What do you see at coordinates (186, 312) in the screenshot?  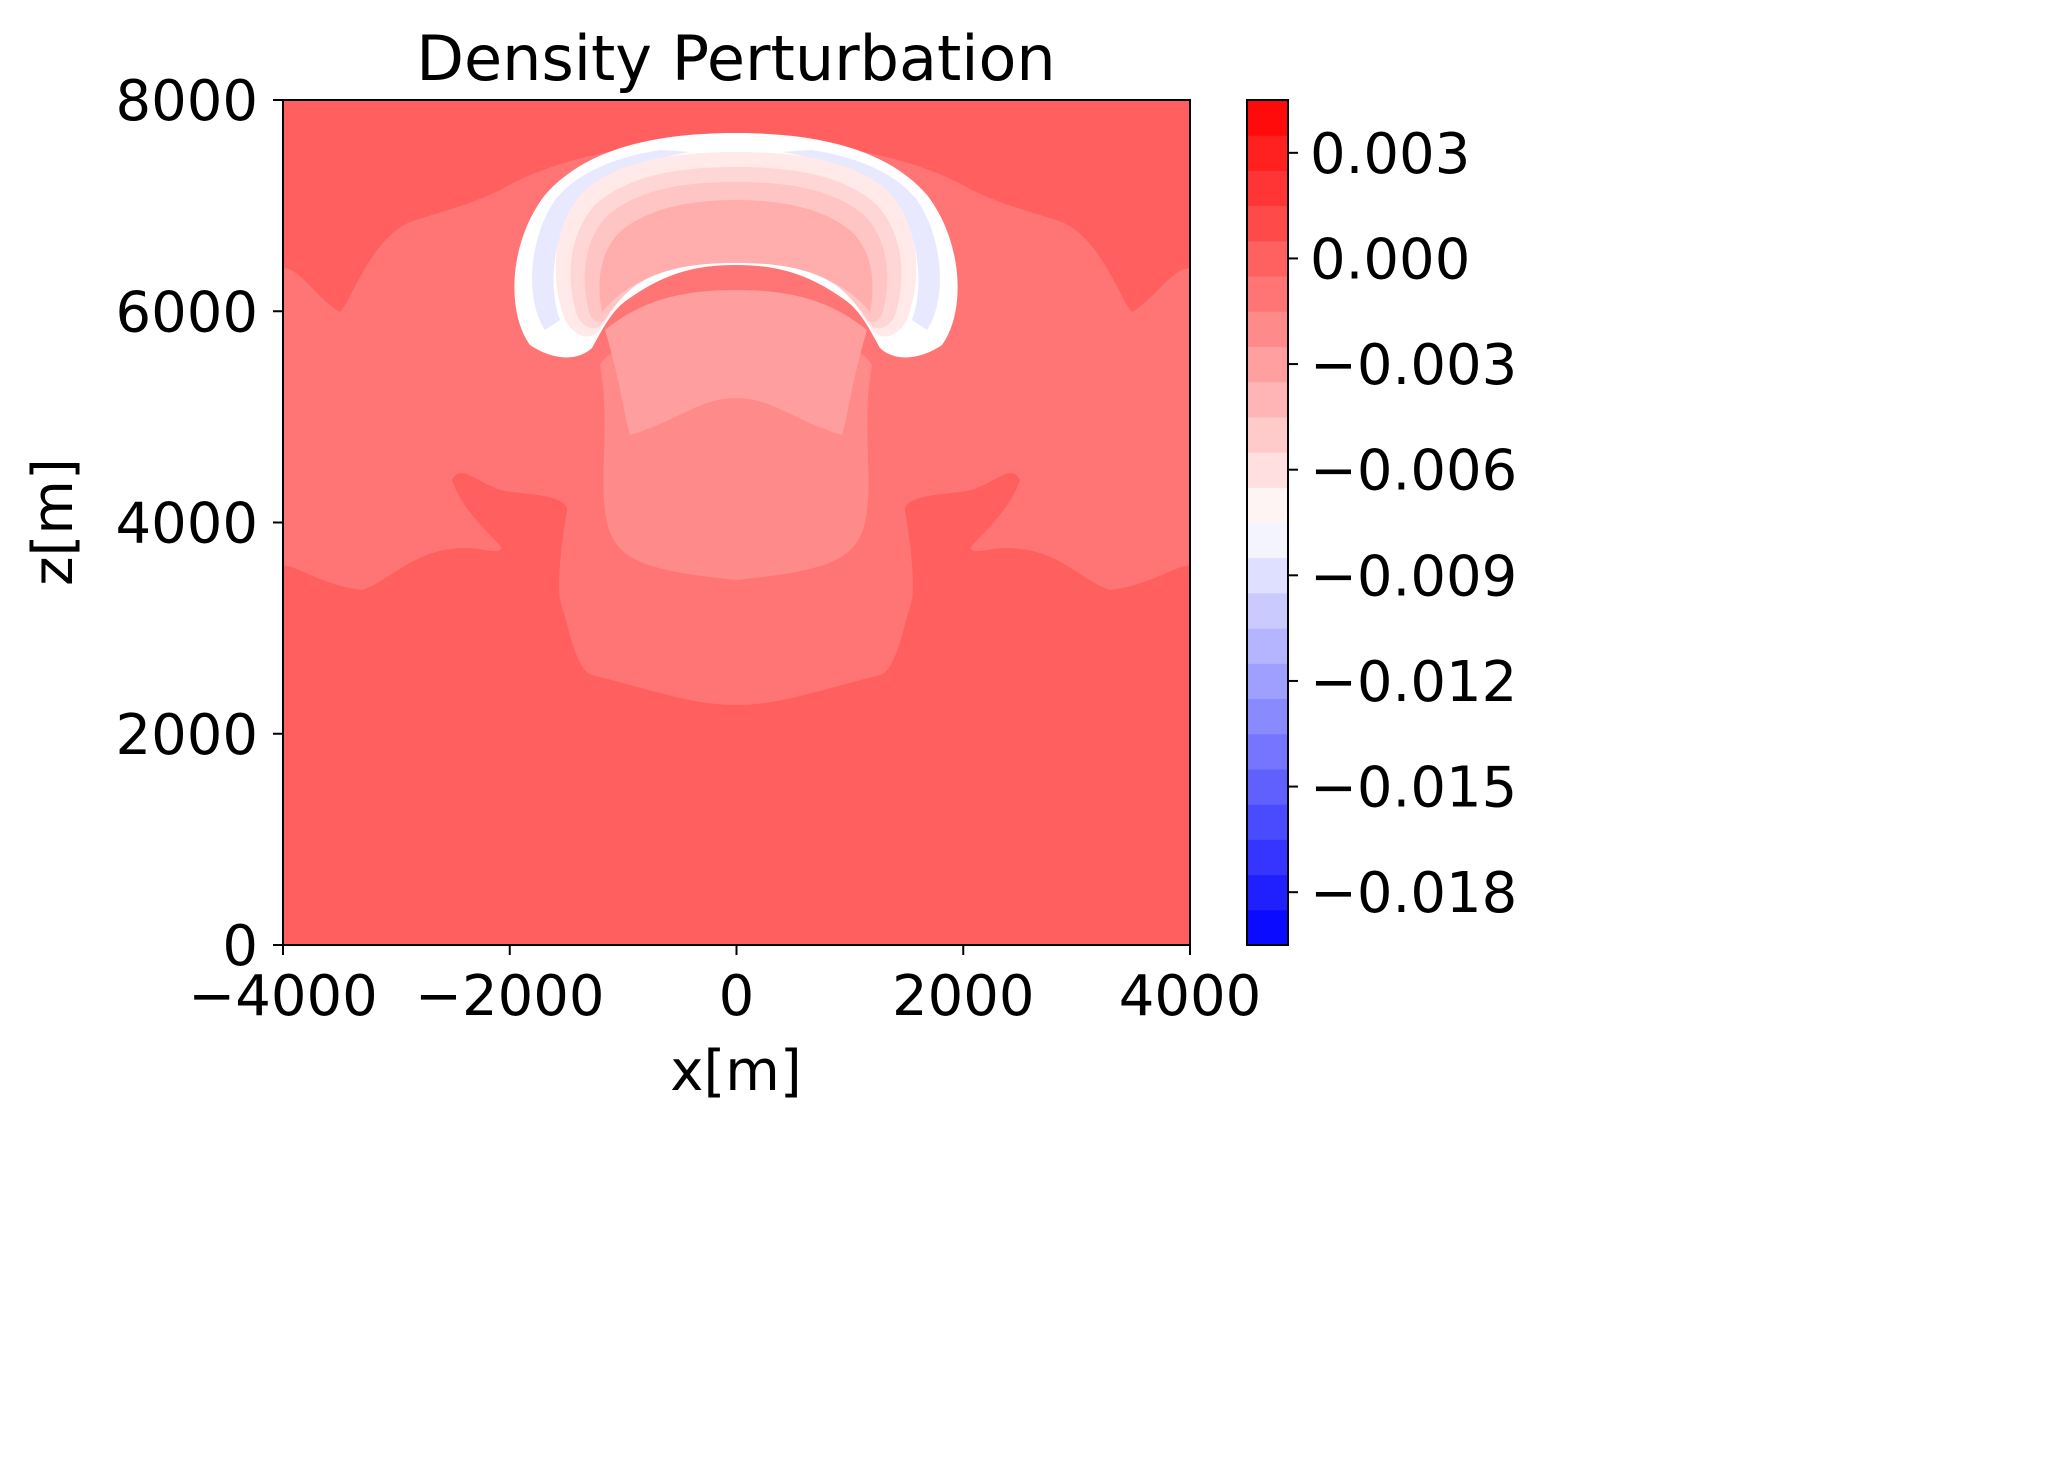 I see `y-tick-label: 6000` at bounding box center [186, 312].